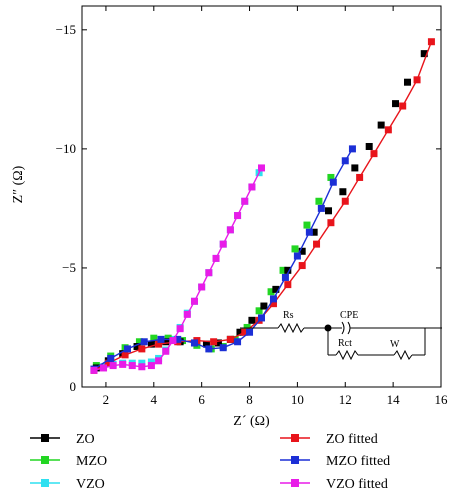 This screenshot has width=450, height=500. I want to click on legend-item-zo: ZO, so click(62, 439).